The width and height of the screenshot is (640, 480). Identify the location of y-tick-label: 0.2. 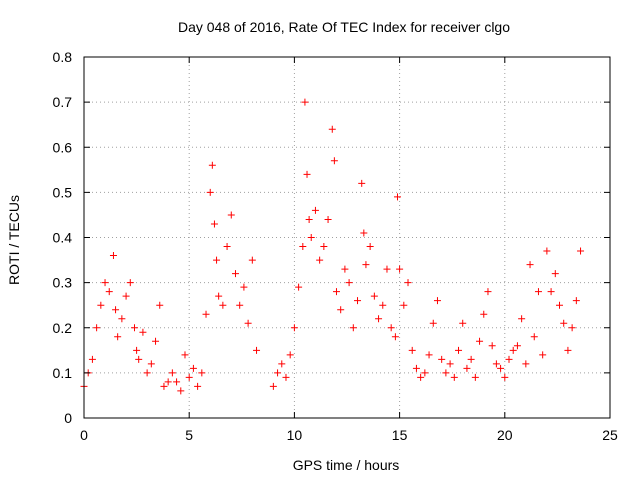
(63, 328).